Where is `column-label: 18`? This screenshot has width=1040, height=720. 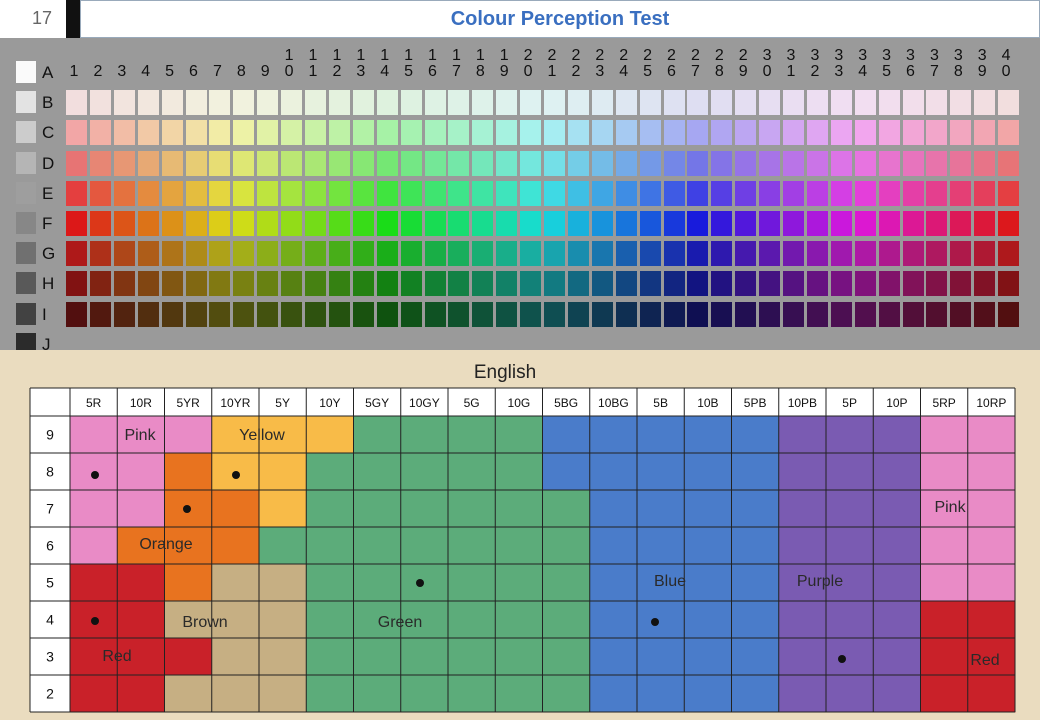 column-label: 18 is located at coordinates (480, 63).